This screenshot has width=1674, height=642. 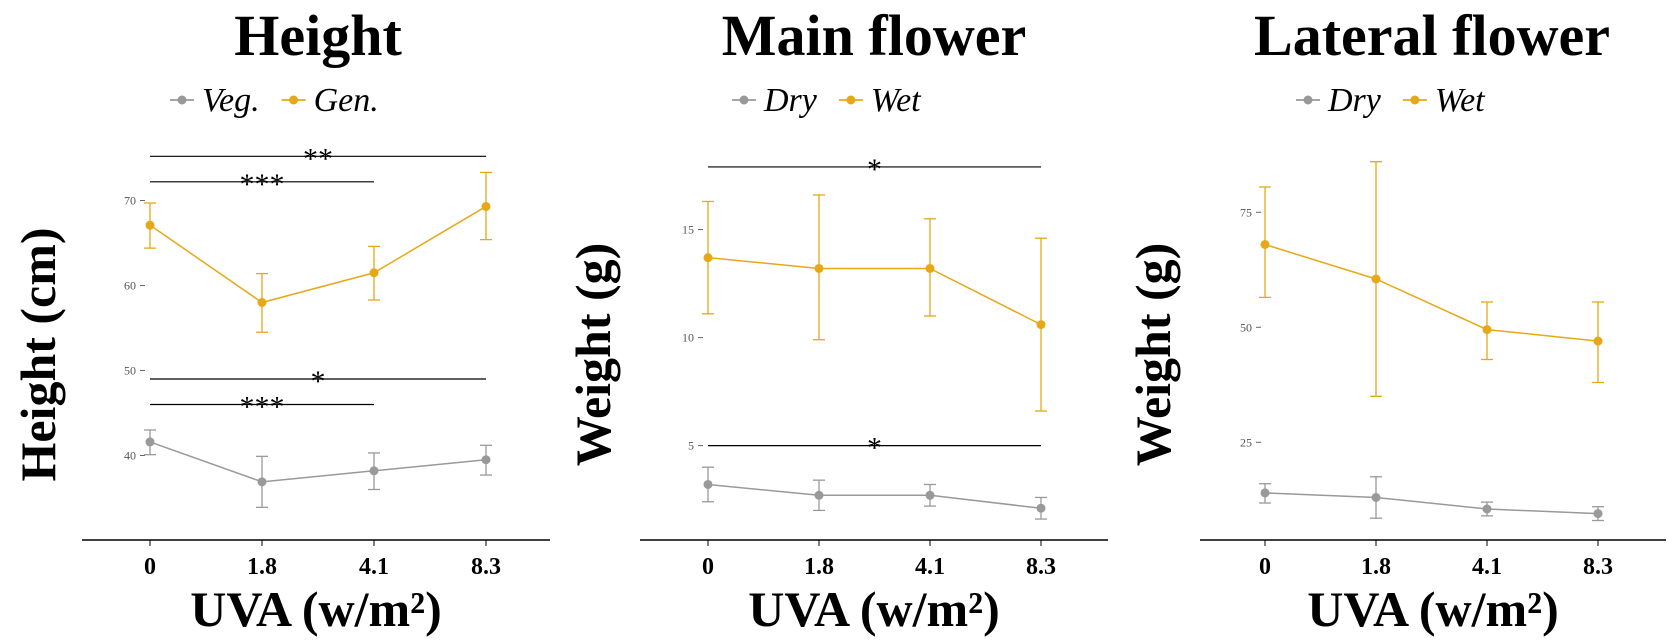 What do you see at coordinates (691, 446) in the screenshot?
I see `y-tick-label: 5` at bounding box center [691, 446].